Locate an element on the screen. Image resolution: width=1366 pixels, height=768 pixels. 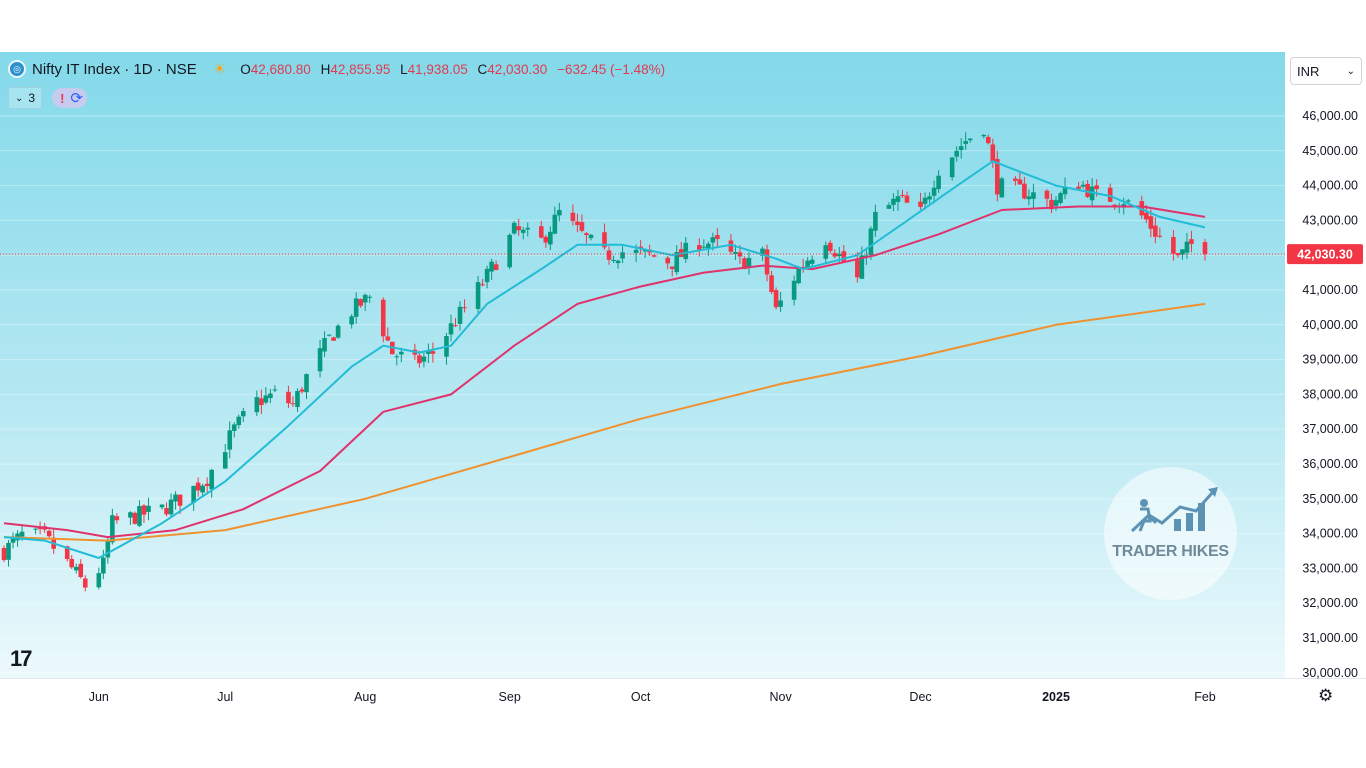
market-open-sun-icon: ☀ is located at coordinates (219, 69).